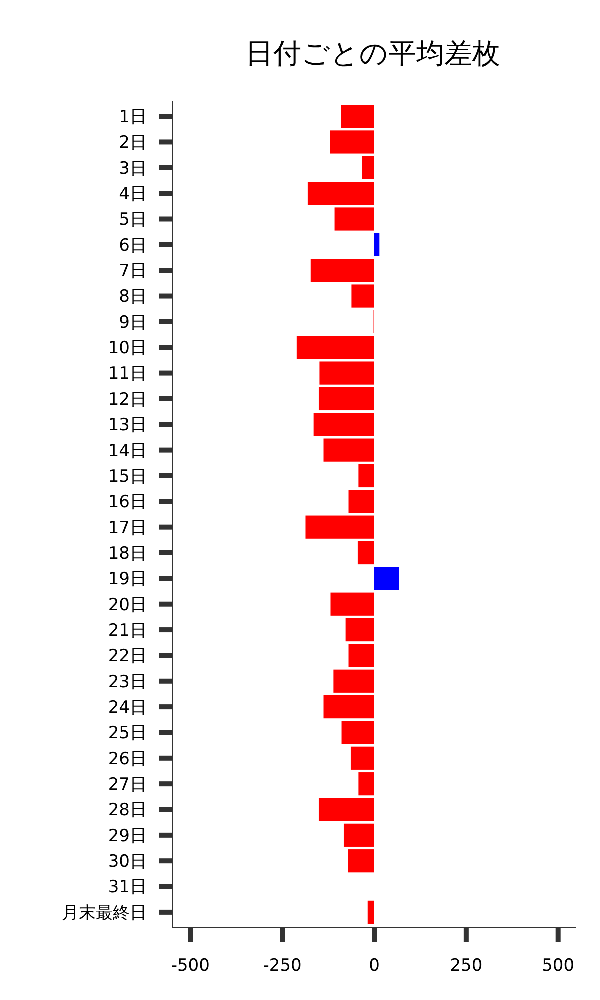 The width and height of the screenshot is (600, 1000). What do you see at coordinates (127, 785) in the screenshot?
I see `y-tick-label: 27日` at bounding box center [127, 785].